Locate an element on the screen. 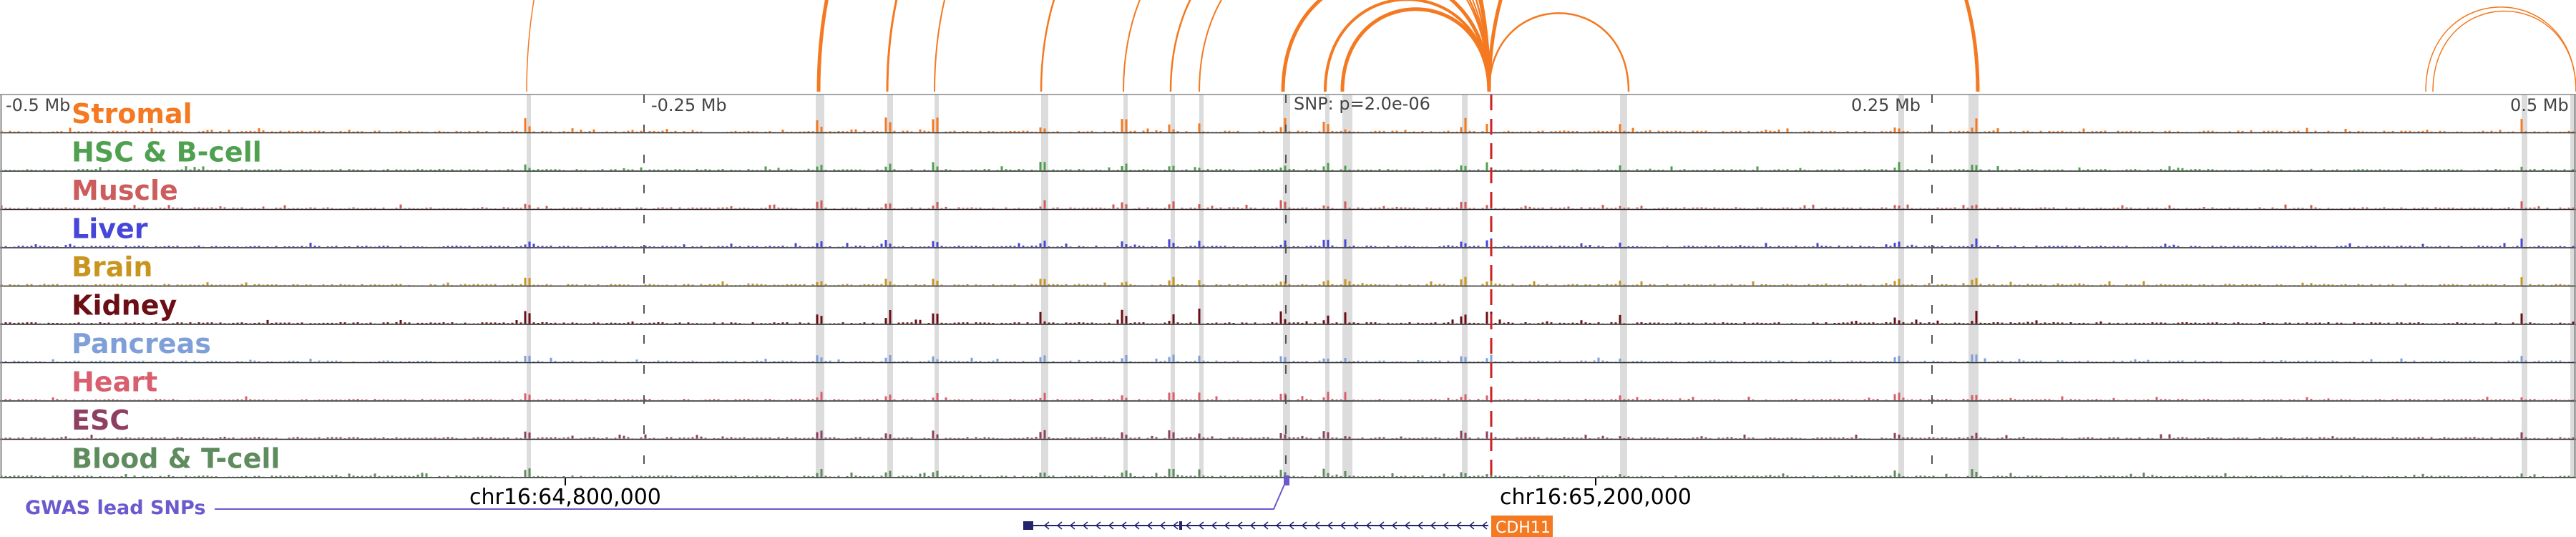 This screenshot has height=537, width=2576. gene-label-badge is located at coordinates (1522, 526).